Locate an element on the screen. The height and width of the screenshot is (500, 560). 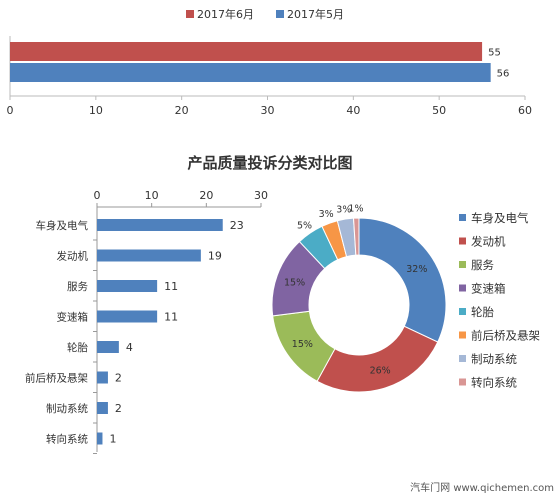
category-label: 服务 is located at coordinates (77, 286).